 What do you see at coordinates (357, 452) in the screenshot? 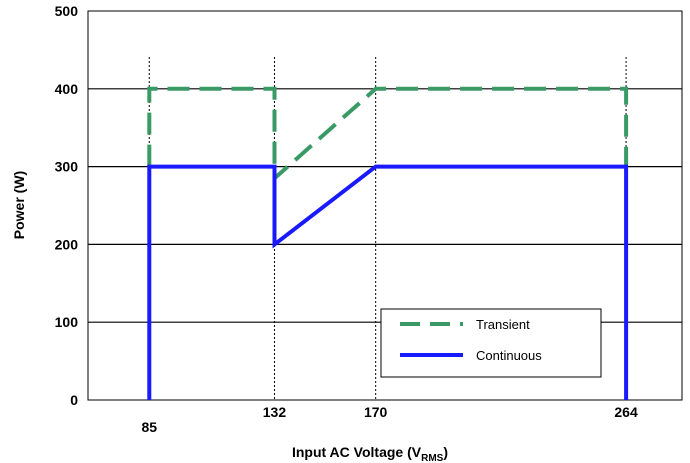
I see `x-axis-title-main: Input AC Voltage (V` at bounding box center [357, 452].